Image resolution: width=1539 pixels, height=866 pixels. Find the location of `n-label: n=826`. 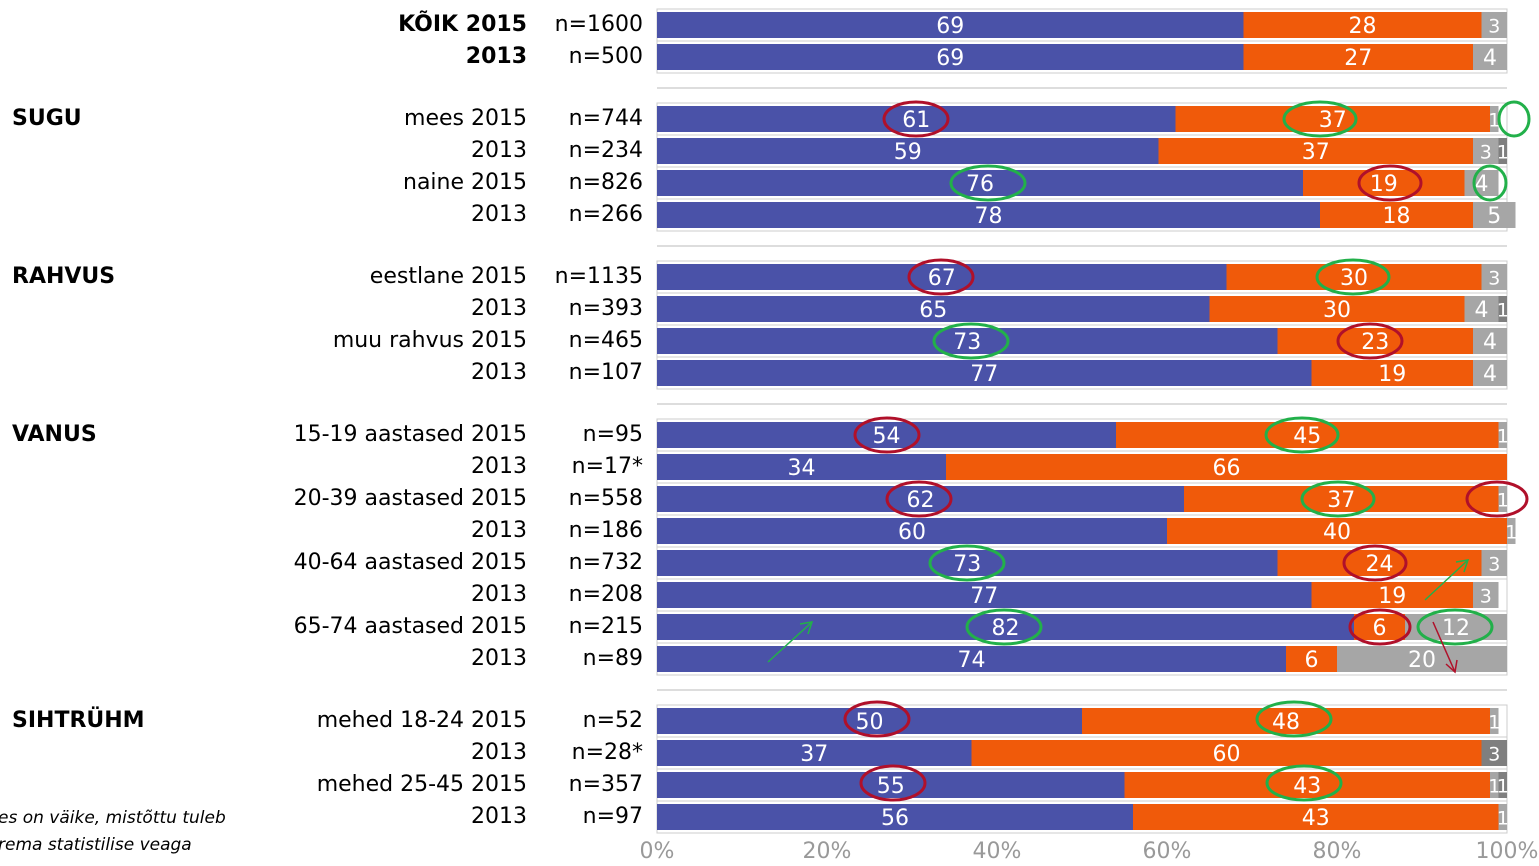

n-label: n=826 is located at coordinates (606, 182).